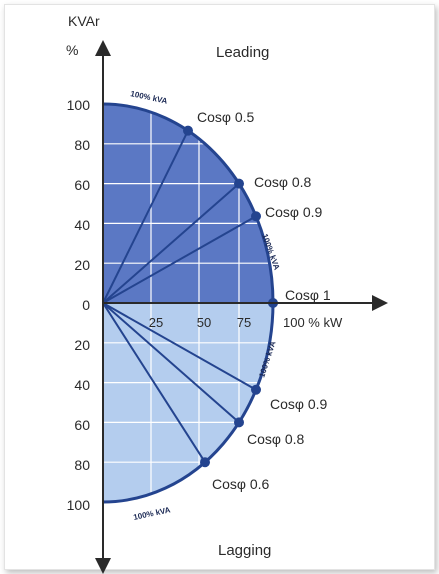 This screenshot has width=439, height=574. Describe the element at coordinates (241, 484) in the screenshot. I see `pf-label-lagging-0-6: Cosφ 0.6` at that location.